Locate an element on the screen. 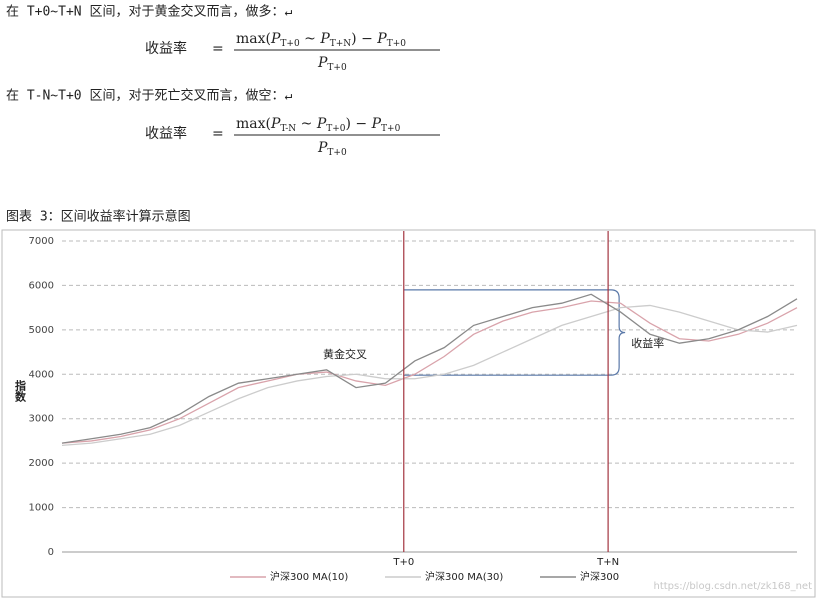 Image resolution: width=829 pixels, height=608 pixels. annotation: 收益率 is located at coordinates (647, 343).